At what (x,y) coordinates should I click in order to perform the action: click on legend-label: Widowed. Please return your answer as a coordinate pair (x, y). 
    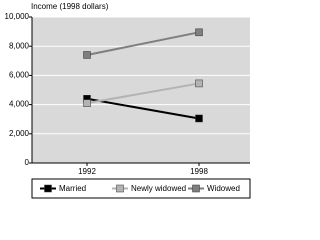
    Looking at the image, I should click on (223, 188).